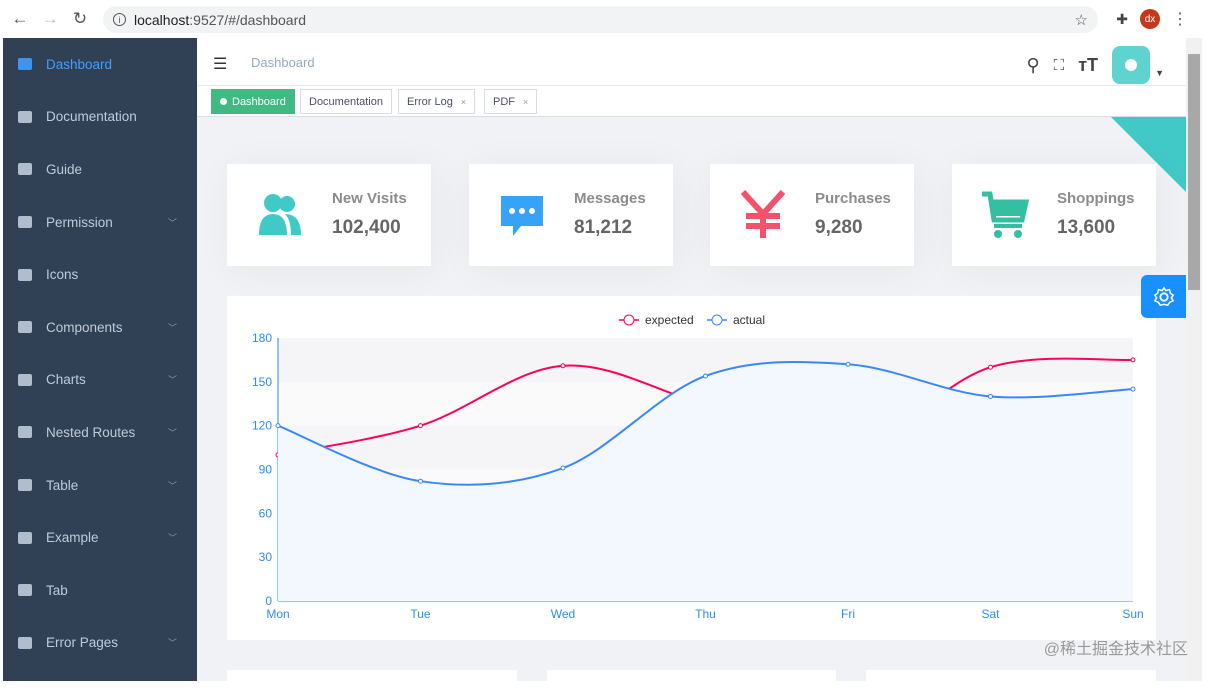 Image resolution: width=1208 pixels, height=690 pixels. Describe the element at coordinates (100, 380) in the screenshot. I see `sidebar-item-charts: Charts ﹀` at that location.